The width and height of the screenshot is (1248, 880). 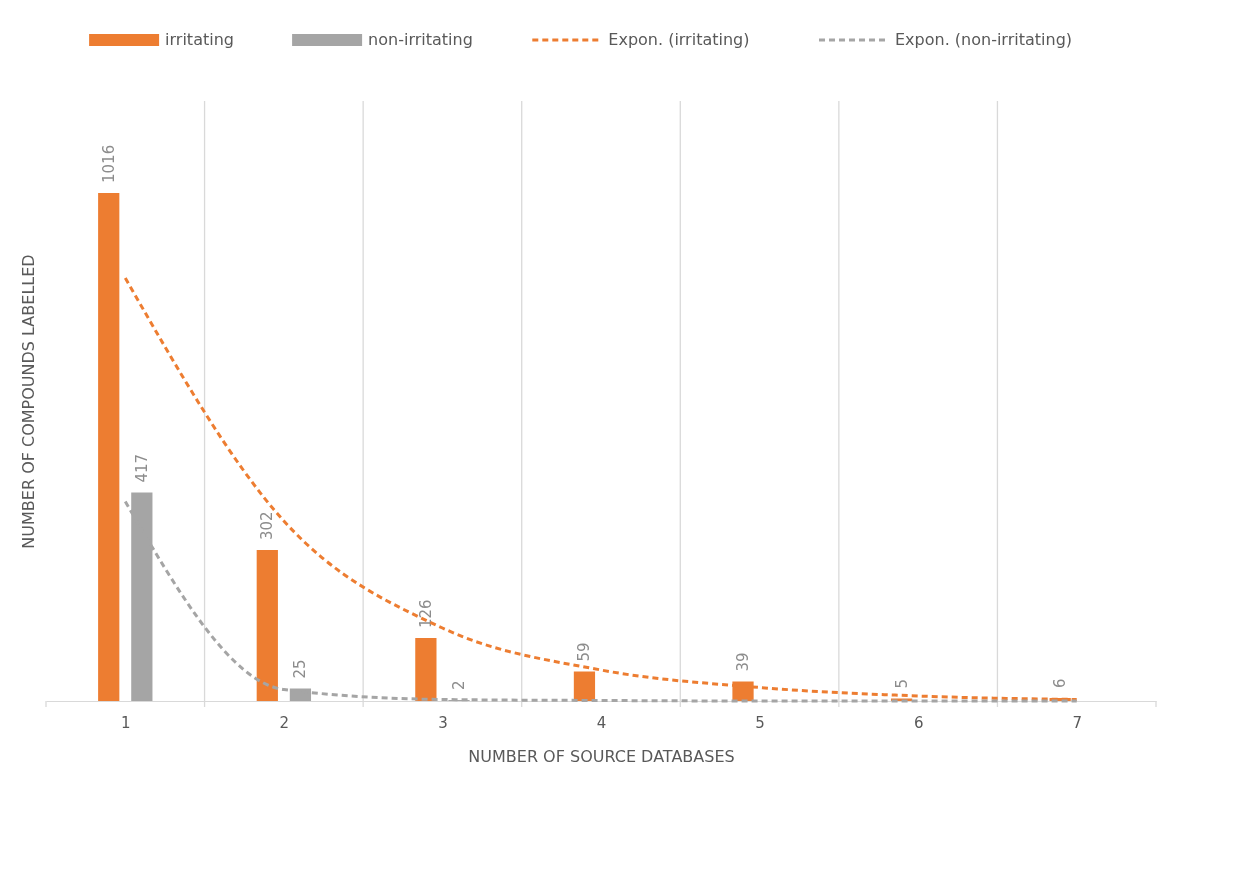 I want to click on data-label: 417, so click(x=141, y=468).